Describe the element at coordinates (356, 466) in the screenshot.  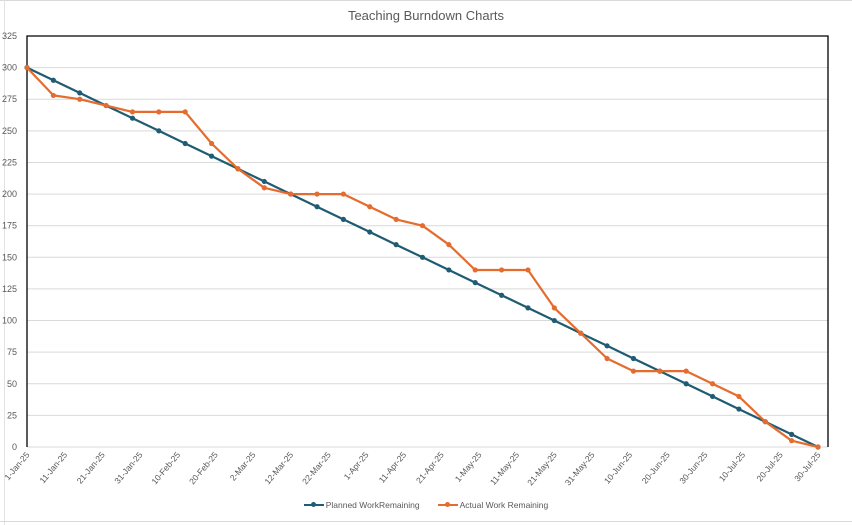
I see `x-tick-label: 1-Apr-25` at that location.